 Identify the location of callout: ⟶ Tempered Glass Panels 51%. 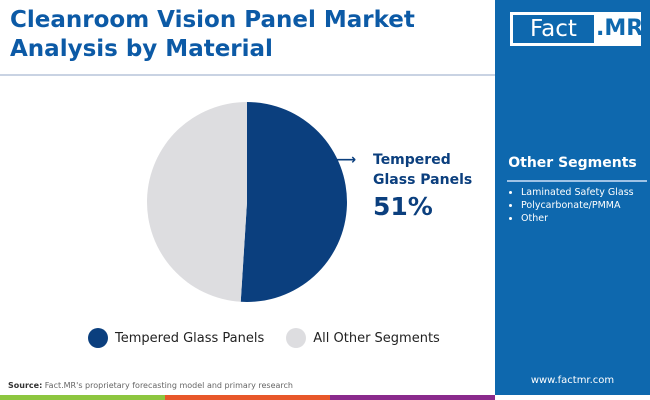
(404, 187).